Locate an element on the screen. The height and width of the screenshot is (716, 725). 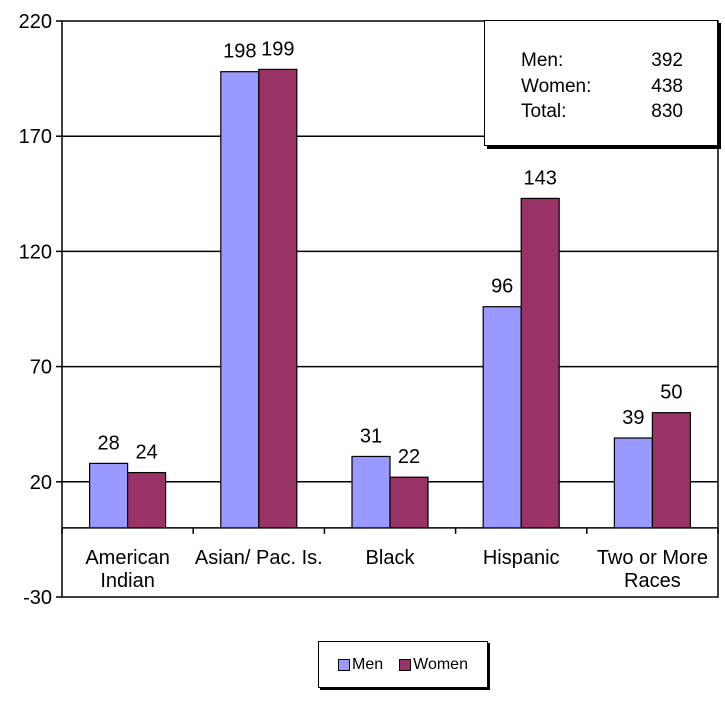
totals-label: Women: is located at coordinates (556, 86).